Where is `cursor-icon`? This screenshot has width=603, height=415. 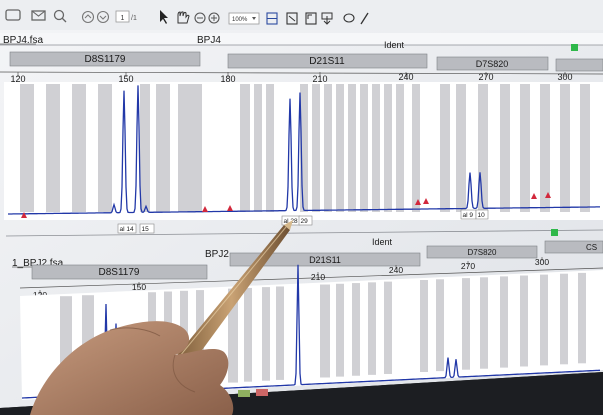 cursor-icon is located at coordinates (164, 17).